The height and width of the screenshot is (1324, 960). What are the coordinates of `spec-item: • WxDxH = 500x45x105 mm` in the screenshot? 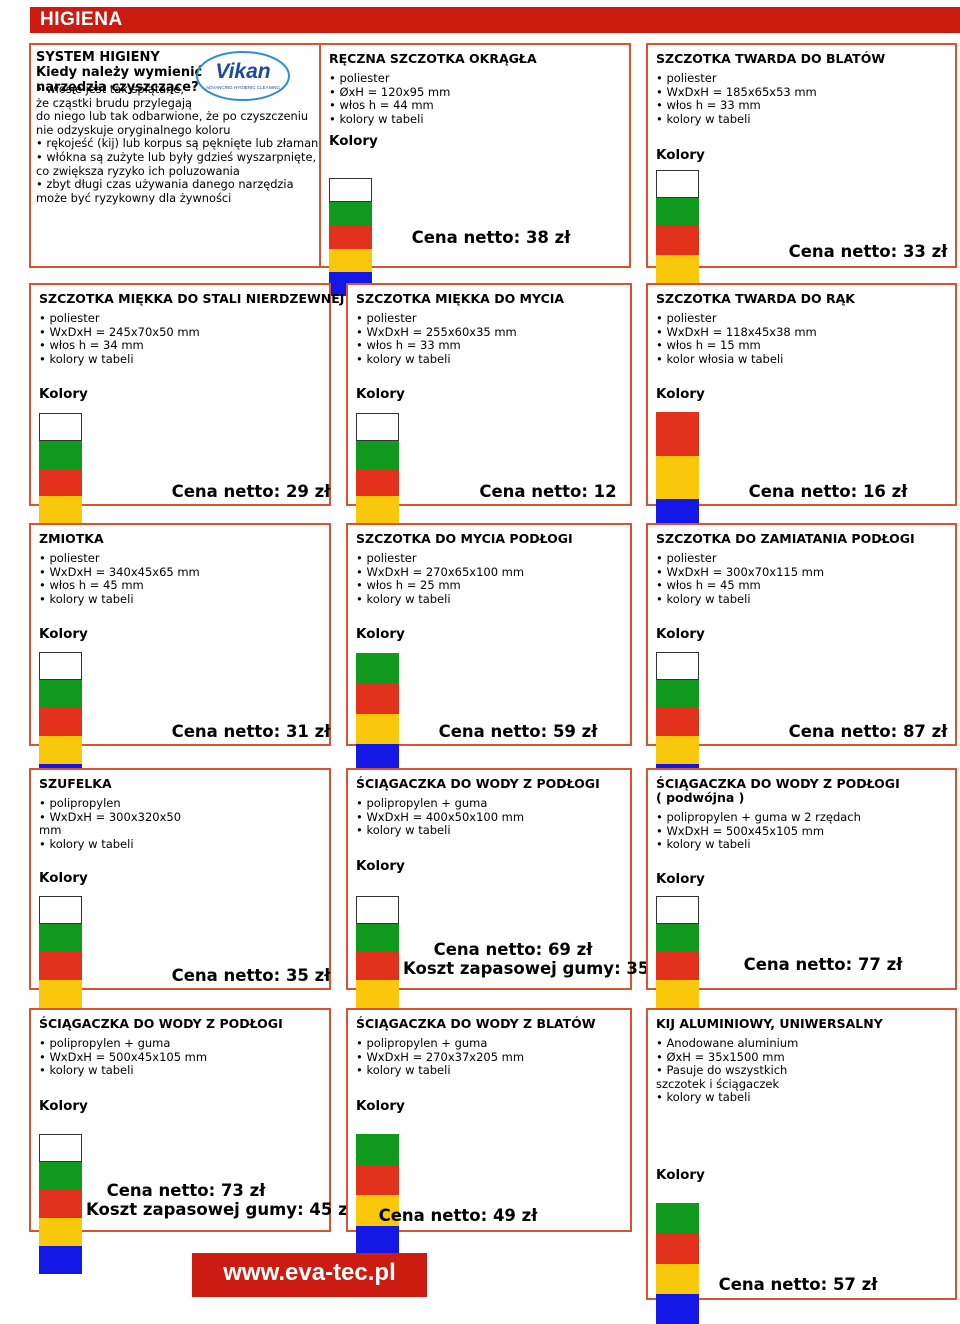 It's located at (740, 830).